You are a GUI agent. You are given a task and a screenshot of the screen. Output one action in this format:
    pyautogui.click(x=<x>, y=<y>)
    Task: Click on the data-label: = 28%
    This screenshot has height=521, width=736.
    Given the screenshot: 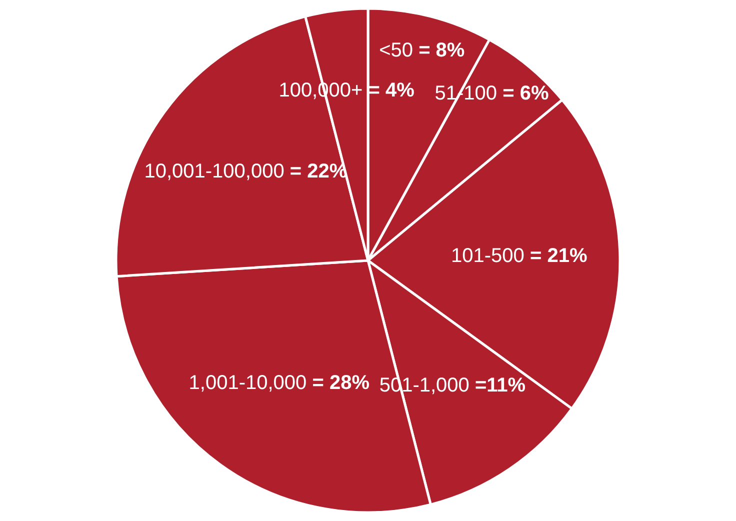 What is the action you would take?
    pyautogui.click(x=341, y=383)
    